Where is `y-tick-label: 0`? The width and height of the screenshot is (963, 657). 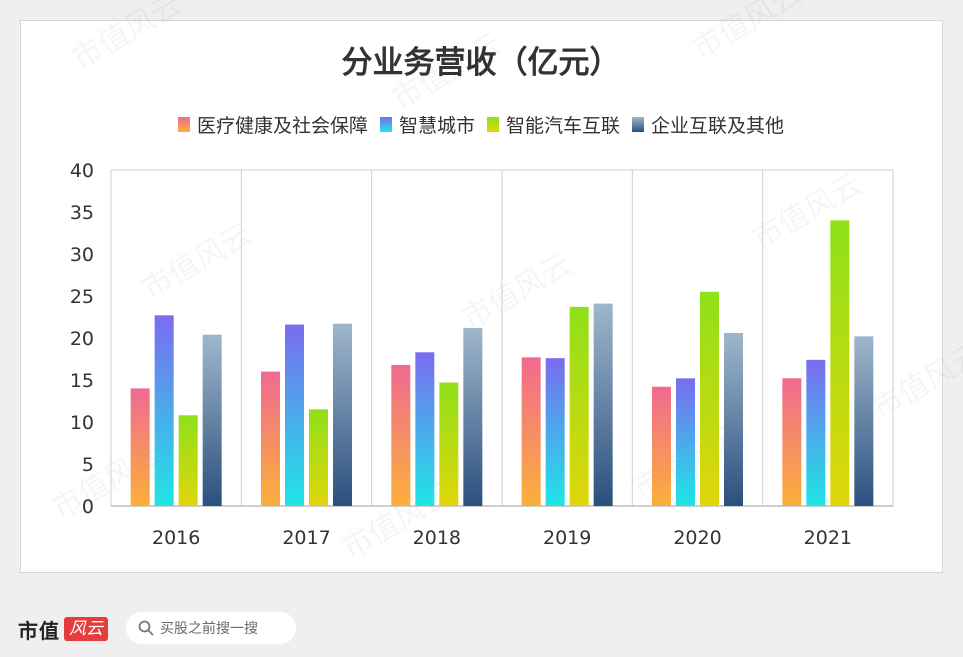
y-tick-label: 0 is located at coordinates (88, 507).